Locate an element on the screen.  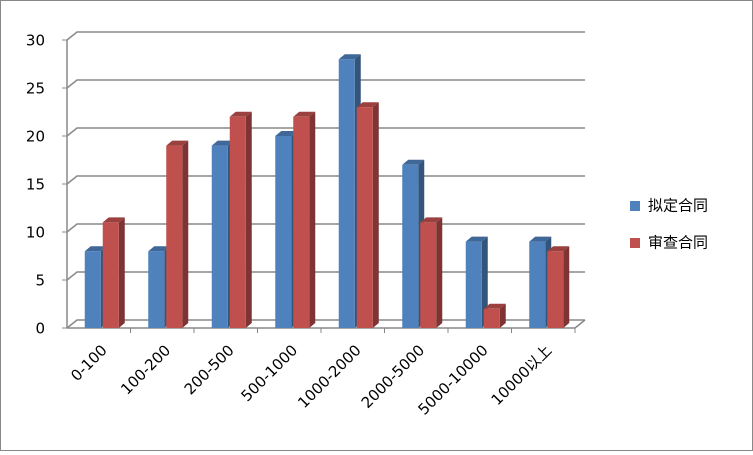
y-tick-label: 15 is located at coordinates (35, 185).